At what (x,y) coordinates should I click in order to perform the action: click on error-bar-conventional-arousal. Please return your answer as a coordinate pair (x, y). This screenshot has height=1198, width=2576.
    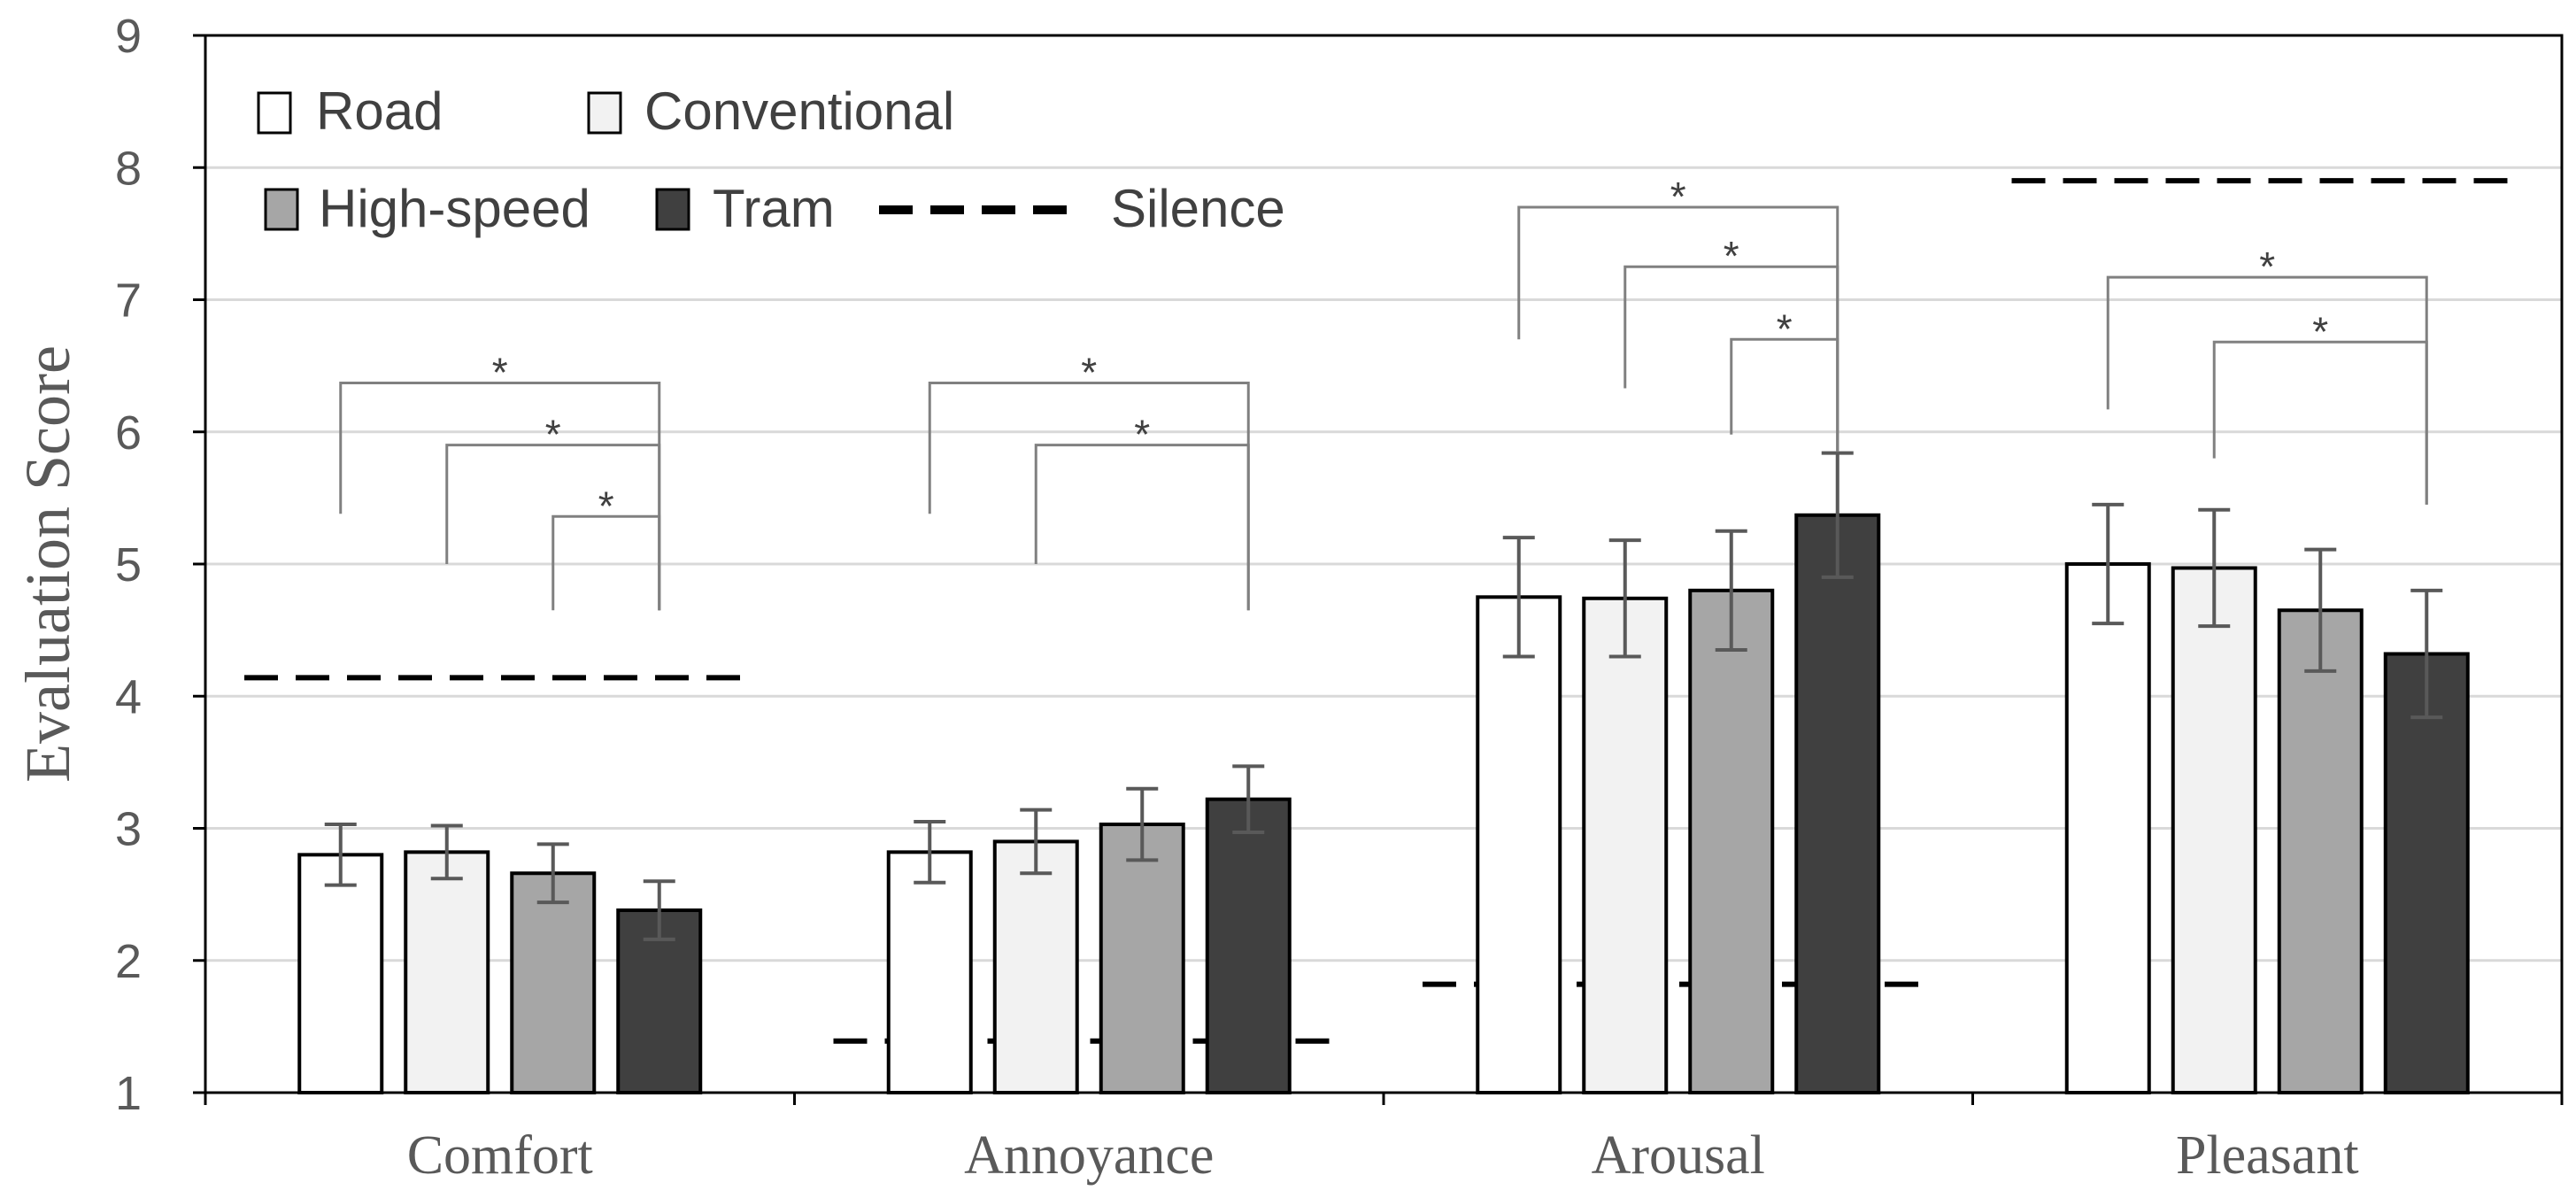
    Looking at the image, I should click on (1624, 598).